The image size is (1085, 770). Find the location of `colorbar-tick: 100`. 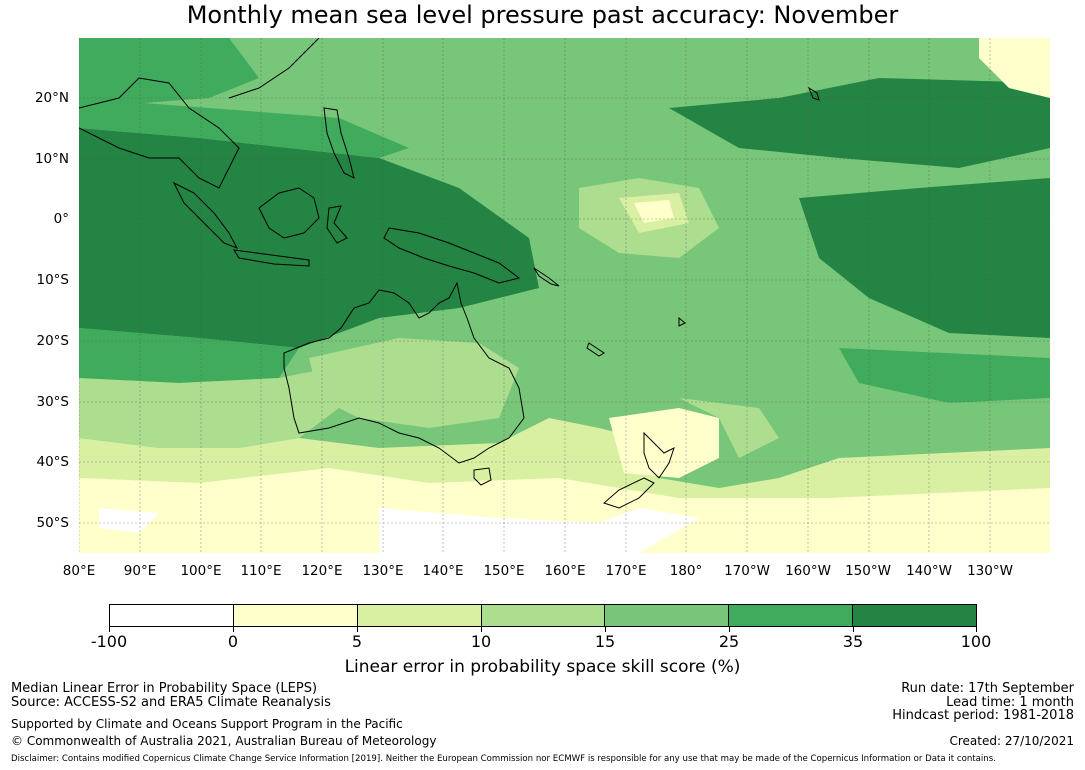

colorbar-tick: 100 is located at coordinates (976, 641).